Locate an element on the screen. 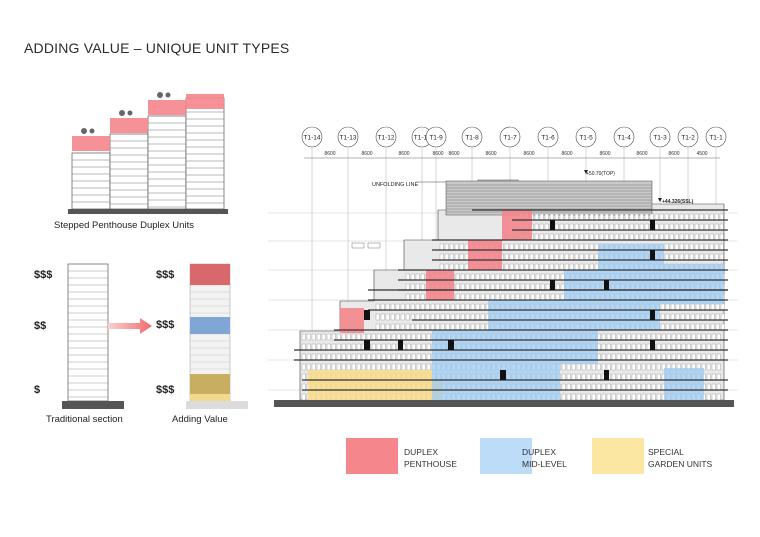 The width and height of the screenshot is (760, 537). stepped-penthouse-diagram is located at coordinates (148, 153).